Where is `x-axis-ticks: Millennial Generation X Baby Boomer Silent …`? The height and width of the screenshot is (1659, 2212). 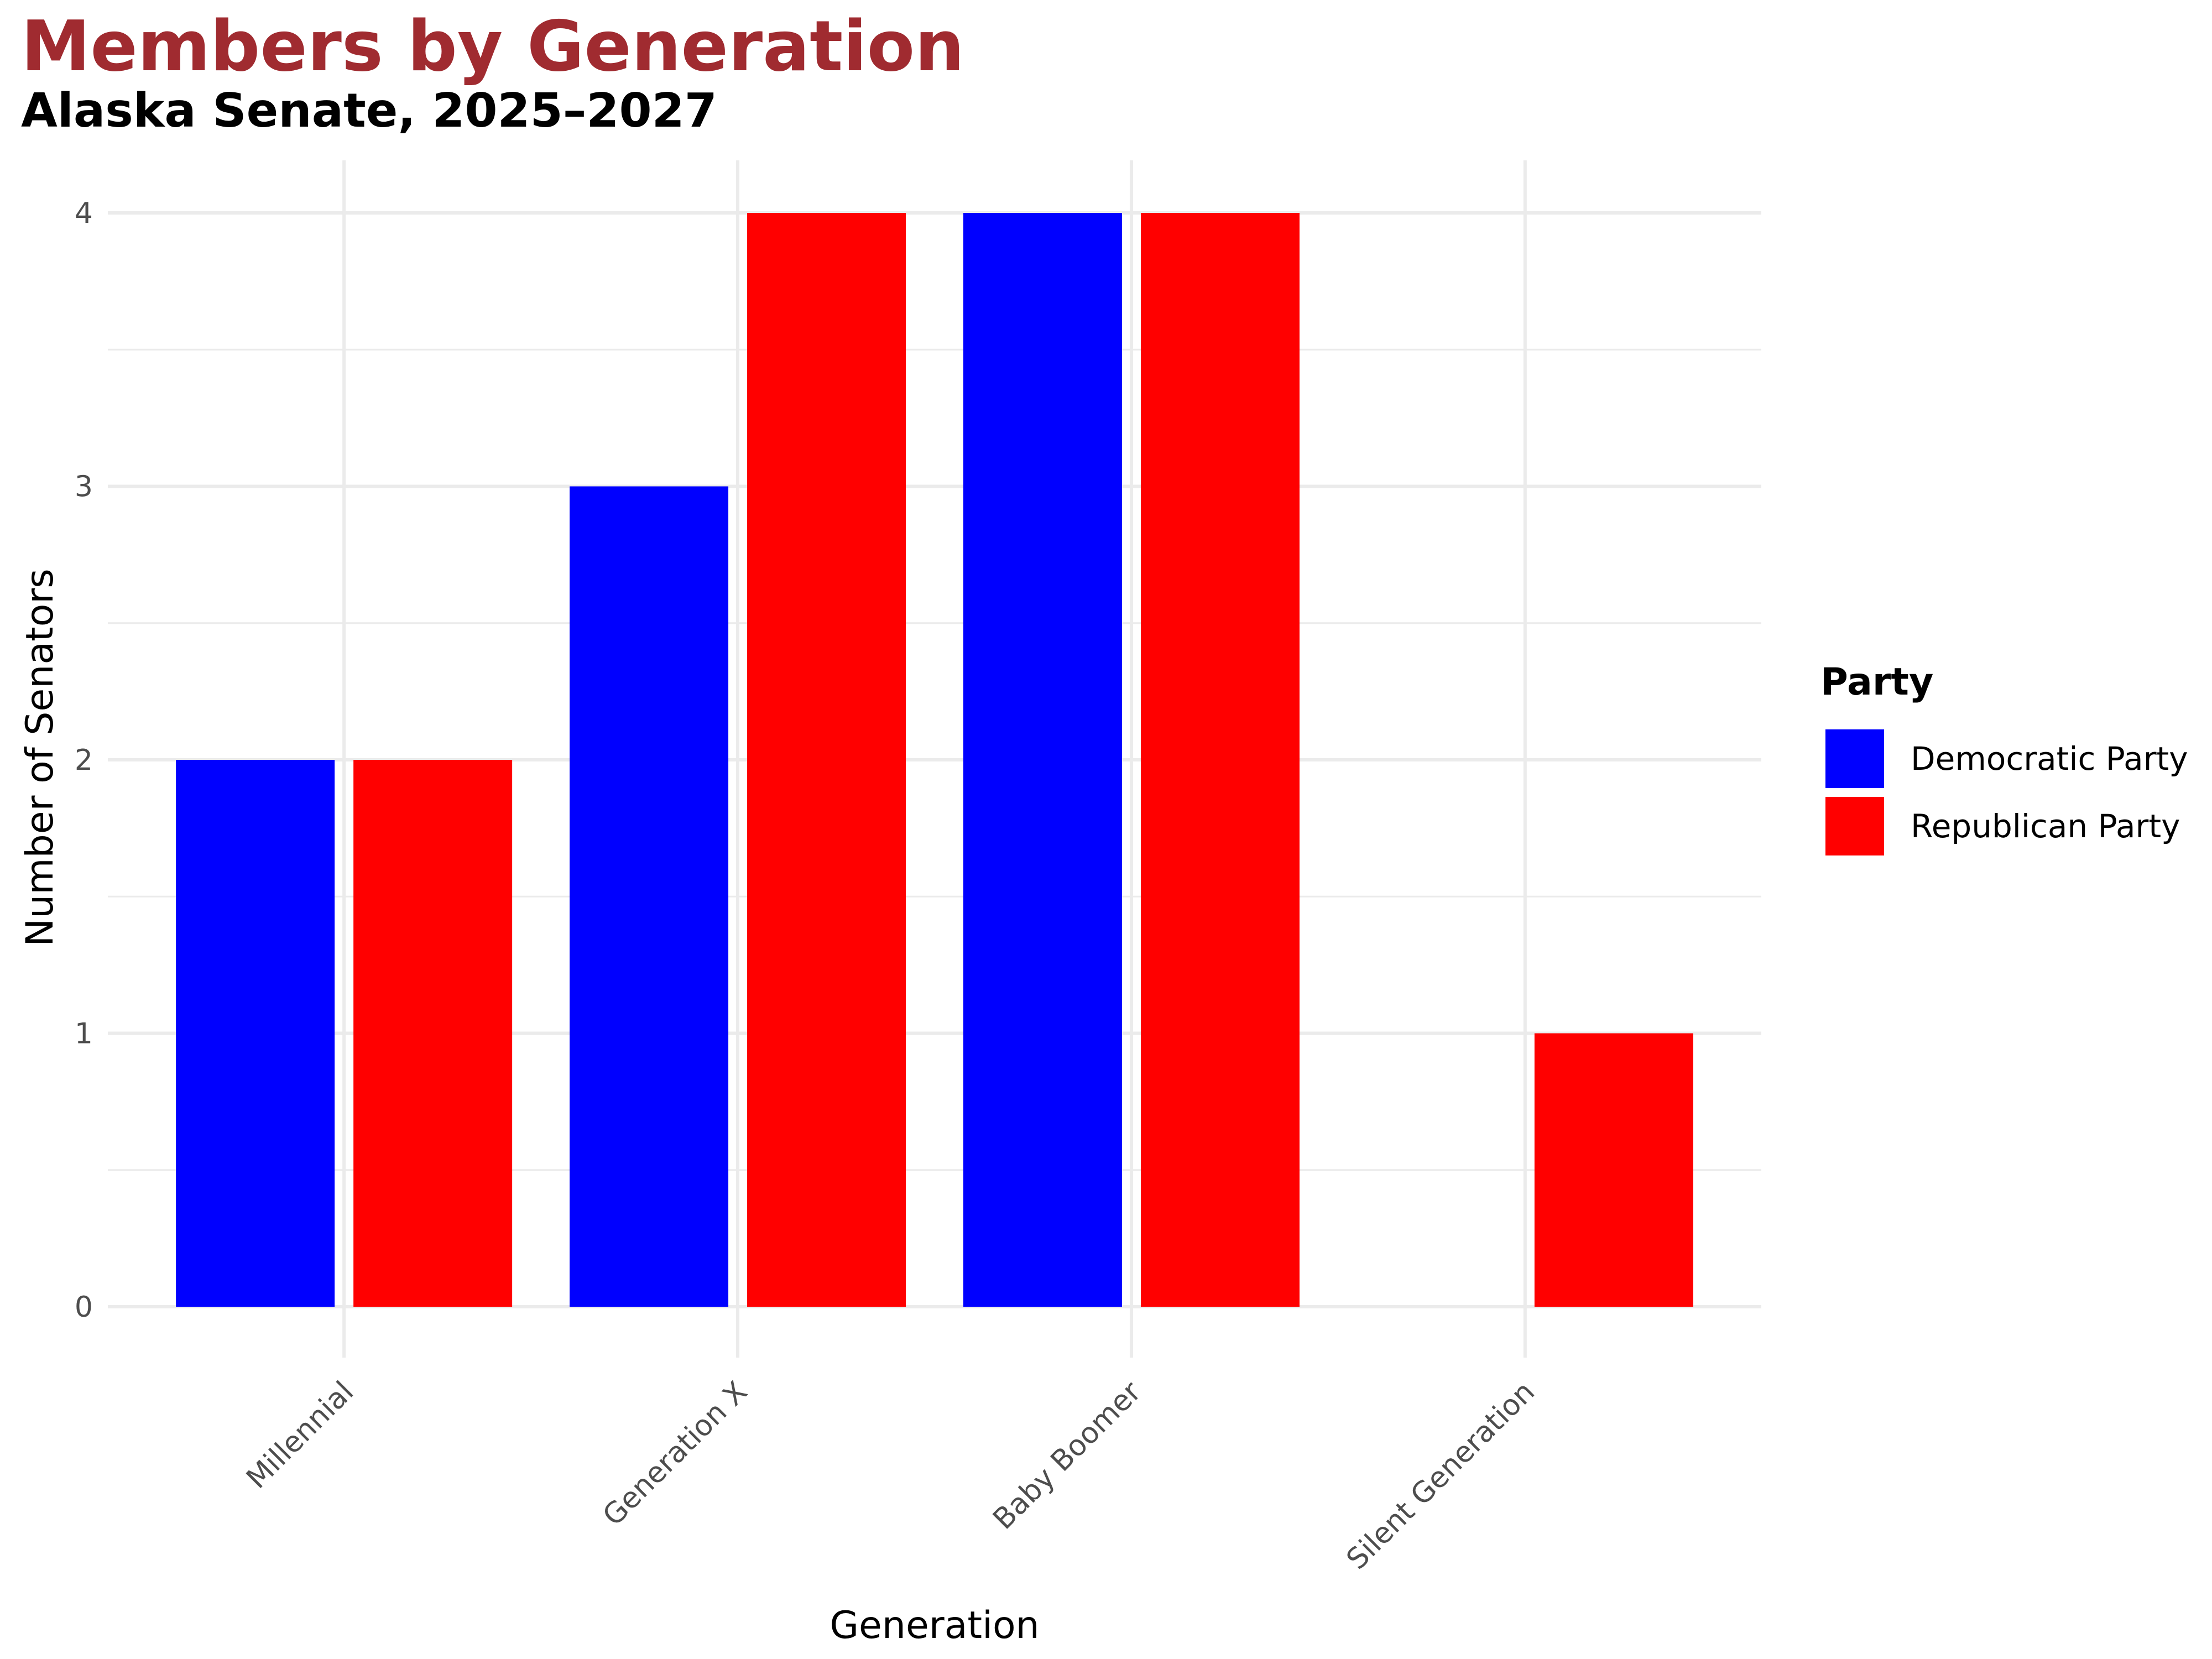 x-axis-ticks: Millennial Generation X Baby Boomer Silent … is located at coordinates (891, 1476).